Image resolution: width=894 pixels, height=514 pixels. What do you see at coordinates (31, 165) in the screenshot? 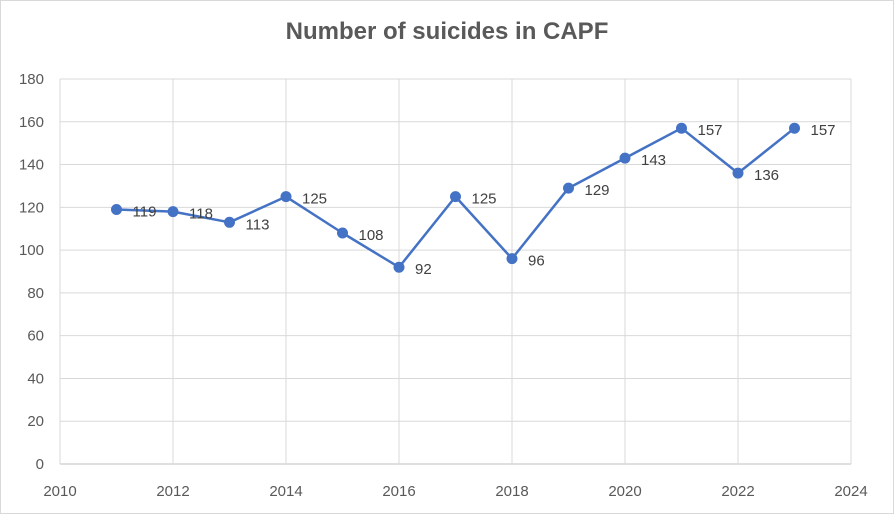
I see `y-tick-label-140: 140` at bounding box center [31, 165].